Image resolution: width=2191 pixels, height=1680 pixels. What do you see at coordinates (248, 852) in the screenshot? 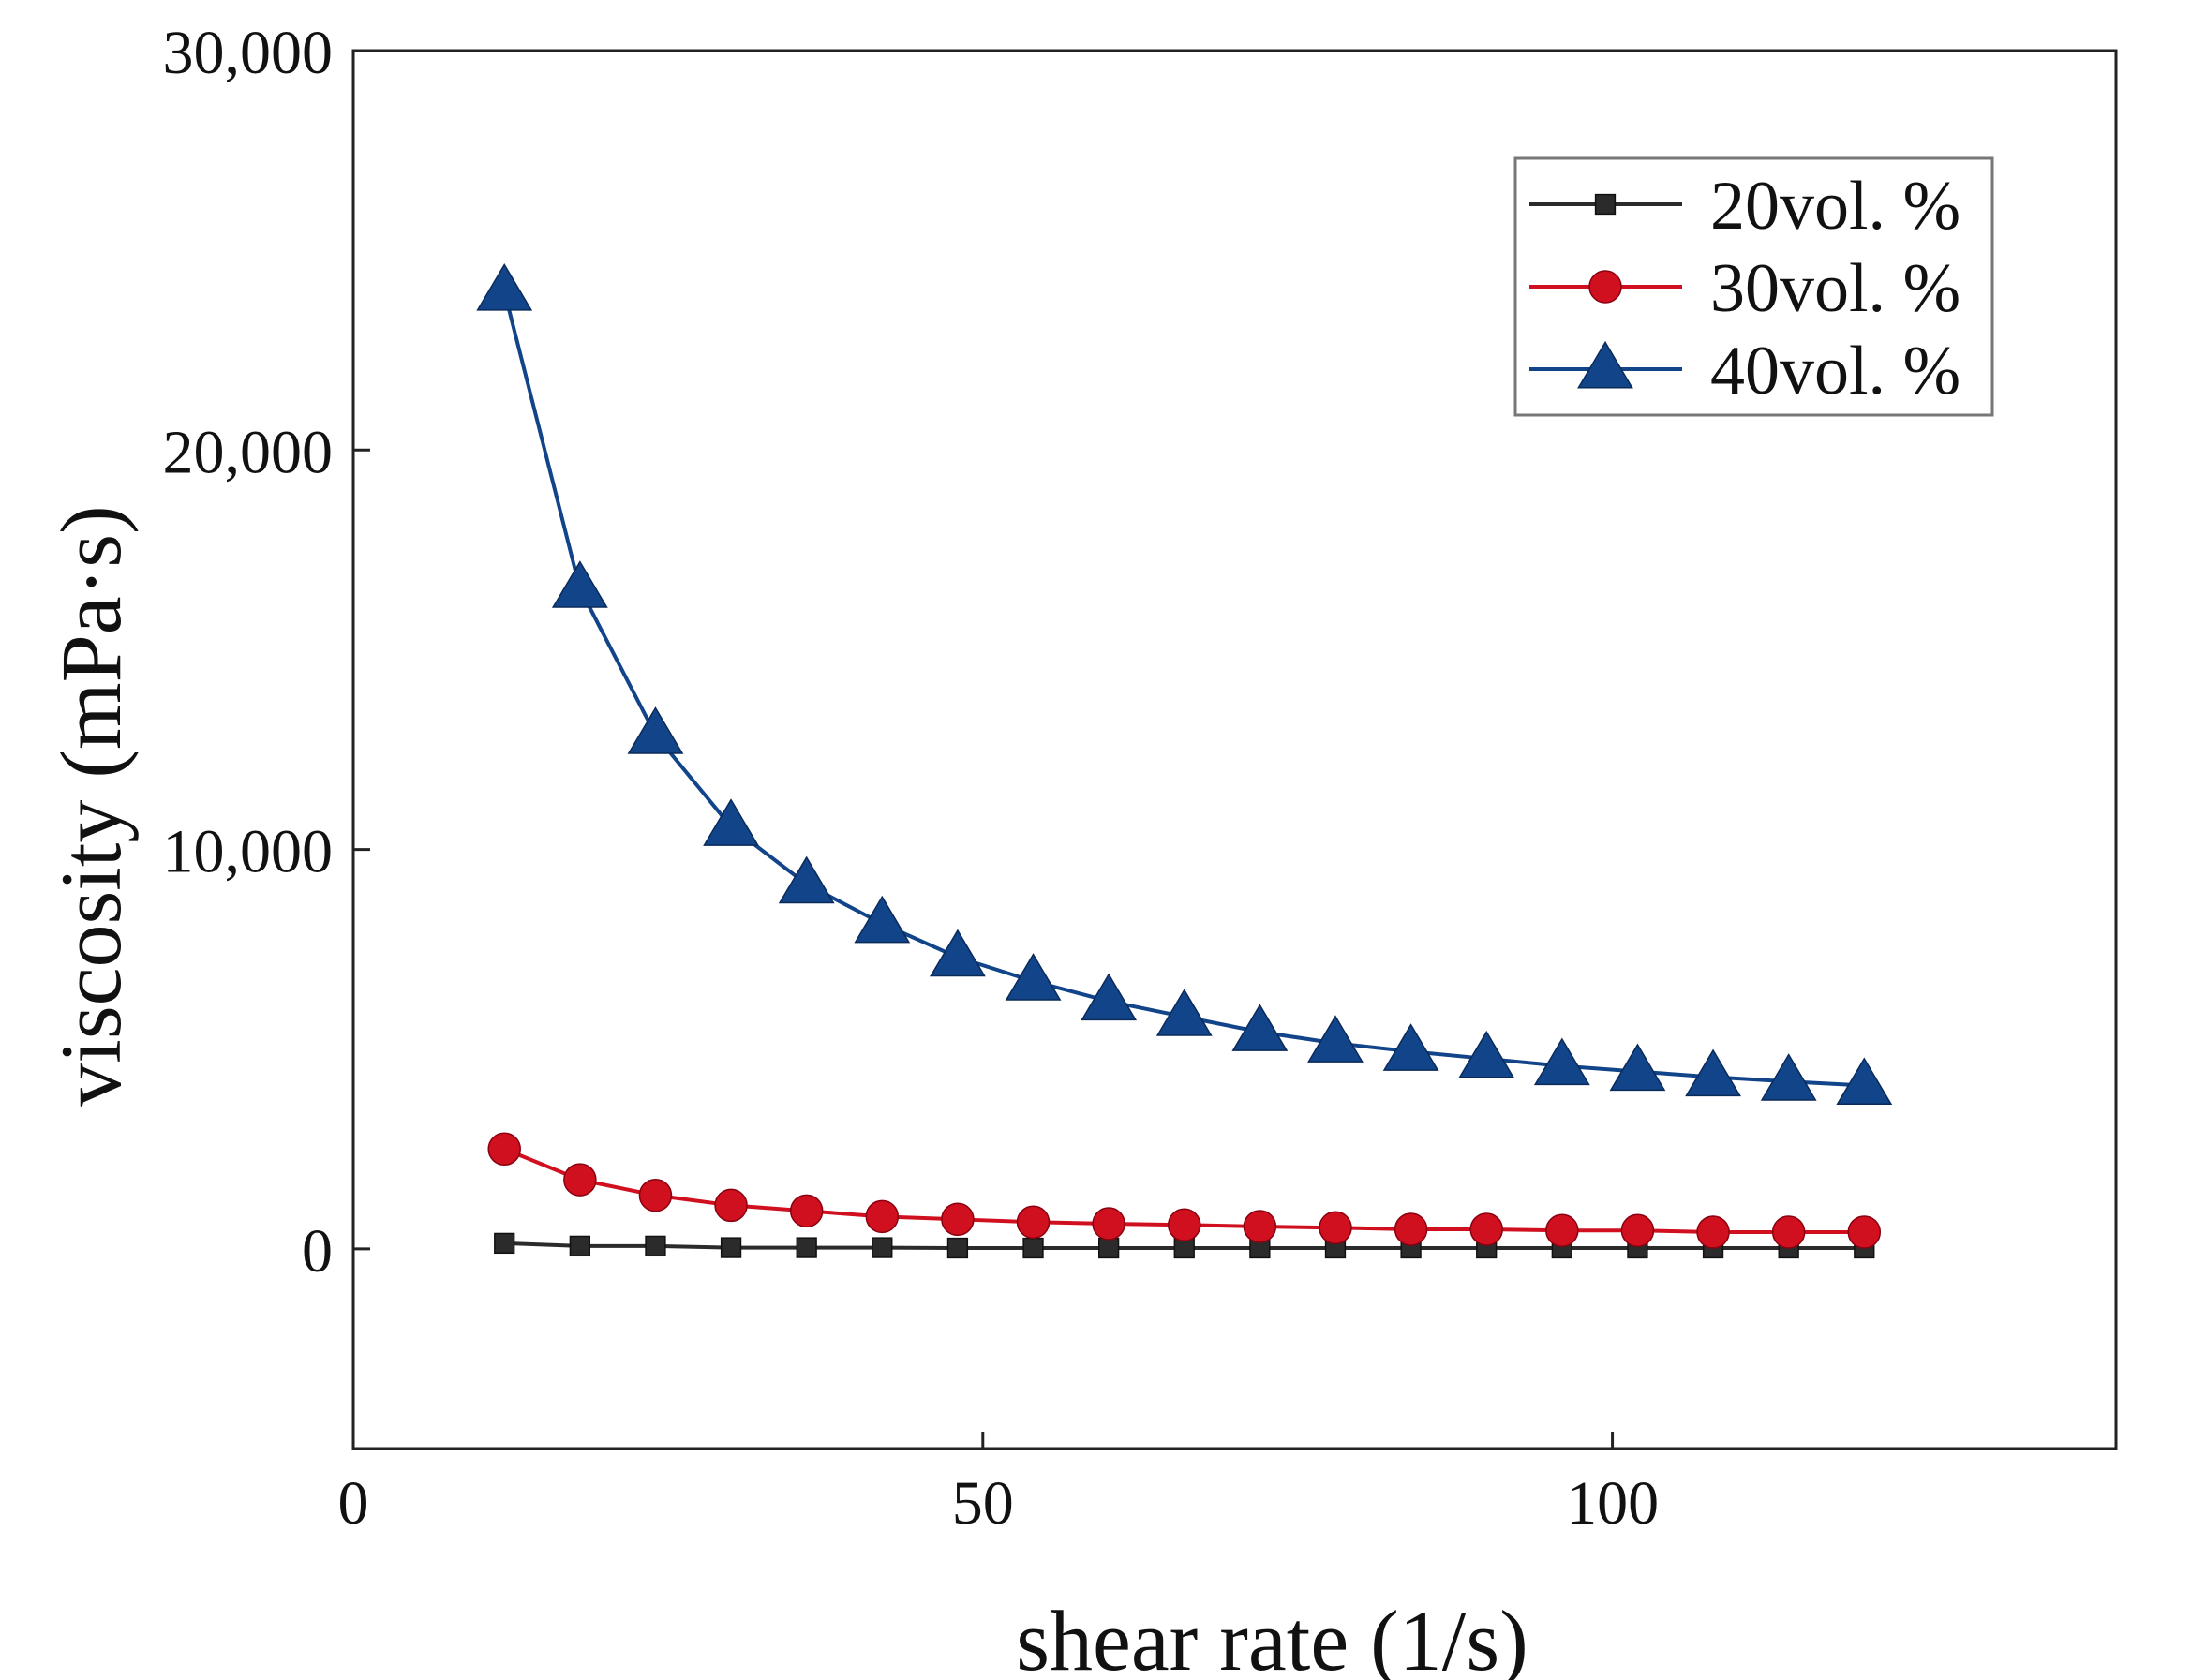
I see `y-tick-label: 10,000` at bounding box center [248, 852].